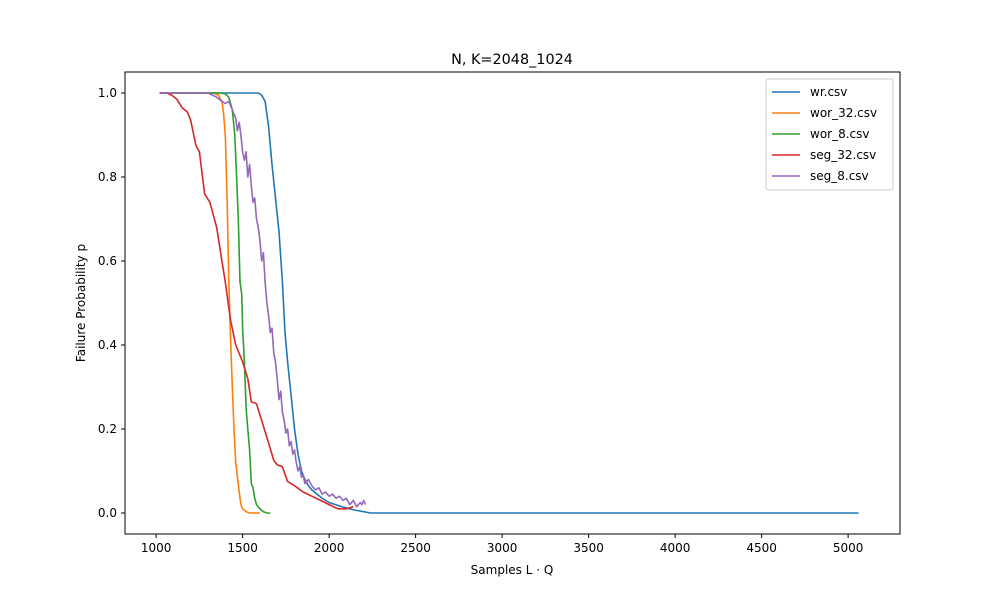  Describe the element at coordinates (843, 113) in the screenshot. I see `legend-entry: wor_32.csv` at that location.